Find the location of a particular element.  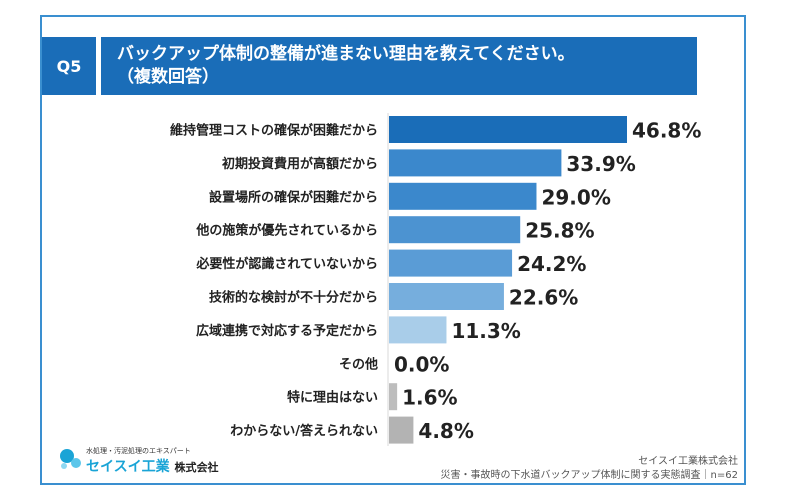

category-label: 必要性が認識されていないから is located at coordinates (286, 264).